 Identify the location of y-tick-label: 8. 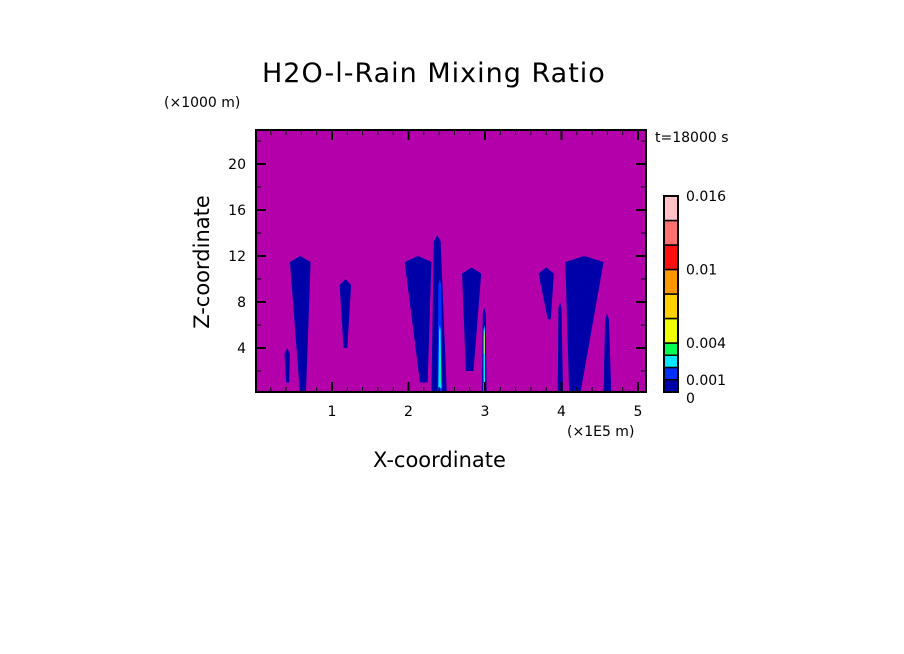
(241, 303).